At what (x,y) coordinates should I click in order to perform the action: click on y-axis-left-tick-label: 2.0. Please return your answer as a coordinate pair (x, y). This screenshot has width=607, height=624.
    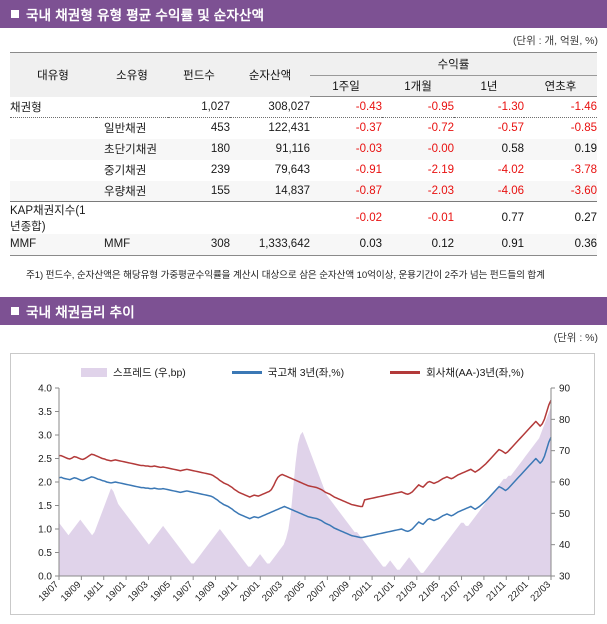
    Looking at the image, I should click on (45, 482).